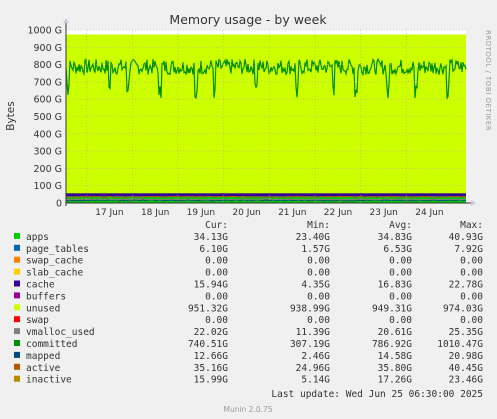 Image resolution: width=497 pixels, height=419 pixels. Describe the element at coordinates (395, 332) in the screenshot. I see `legend-avg-value: 20.61G` at that location.